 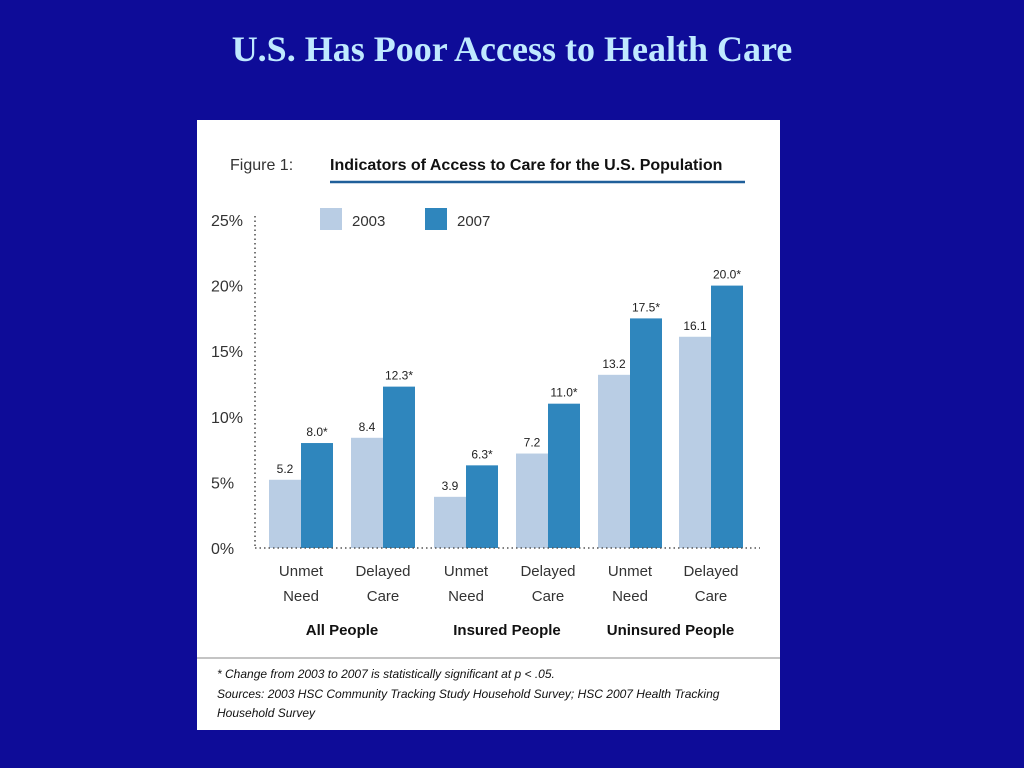 What do you see at coordinates (614, 364) in the screenshot?
I see `data-label: 13.2` at bounding box center [614, 364].